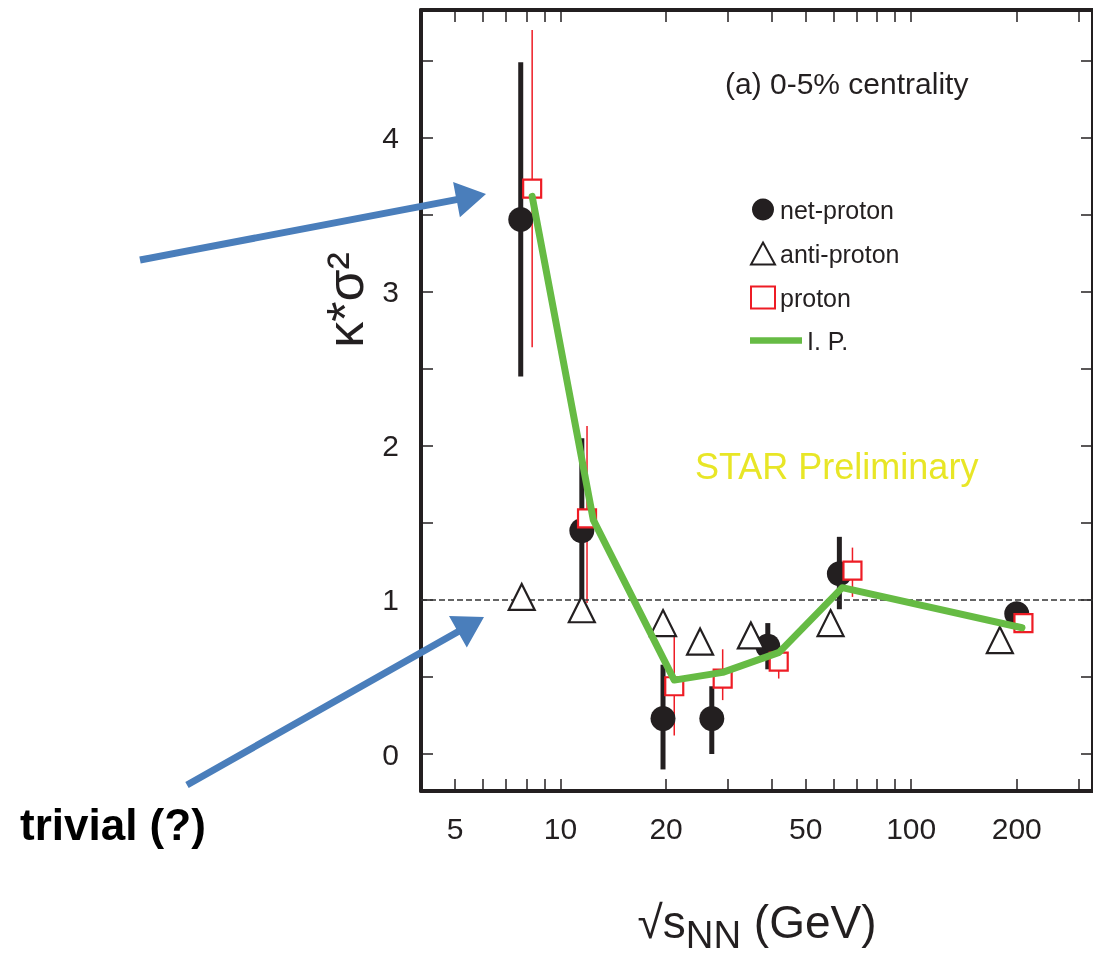 The width and height of the screenshot is (1093, 966). What do you see at coordinates (560, 828) in the screenshot?
I see `x-tick-label: 10` at bounding box center [560, 828].